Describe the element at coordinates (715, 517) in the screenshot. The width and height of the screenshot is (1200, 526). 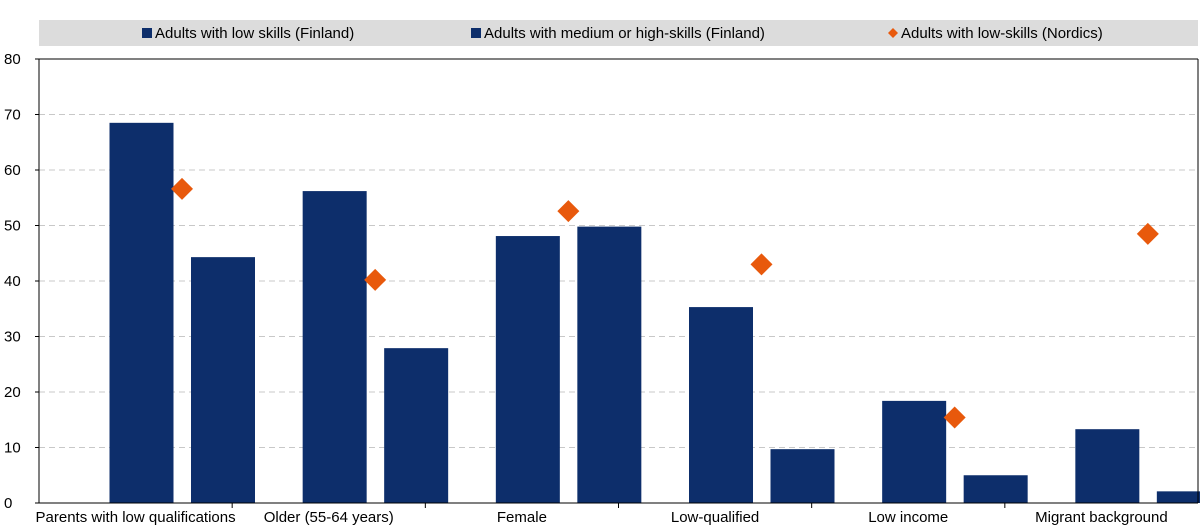
I see `x-tick-label-low-qualified: Low-qualified` at that location.